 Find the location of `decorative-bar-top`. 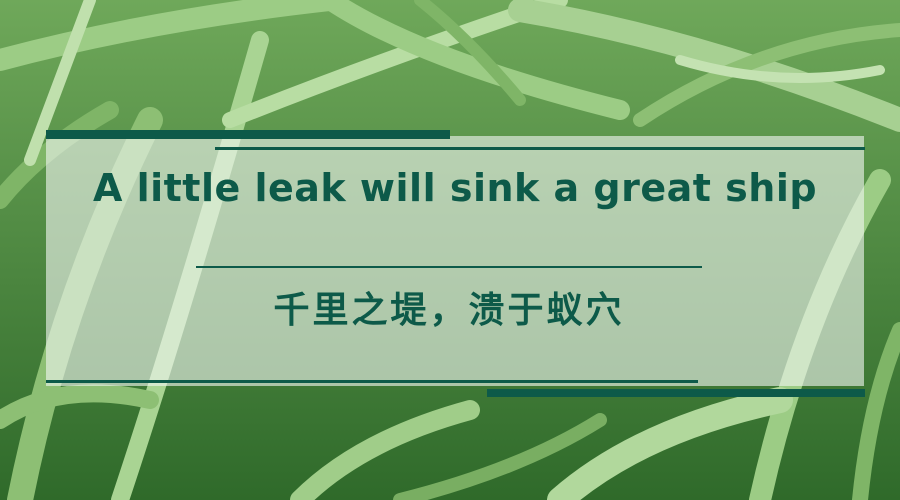

decorative-bar-top is located at coordinates (248, 134).